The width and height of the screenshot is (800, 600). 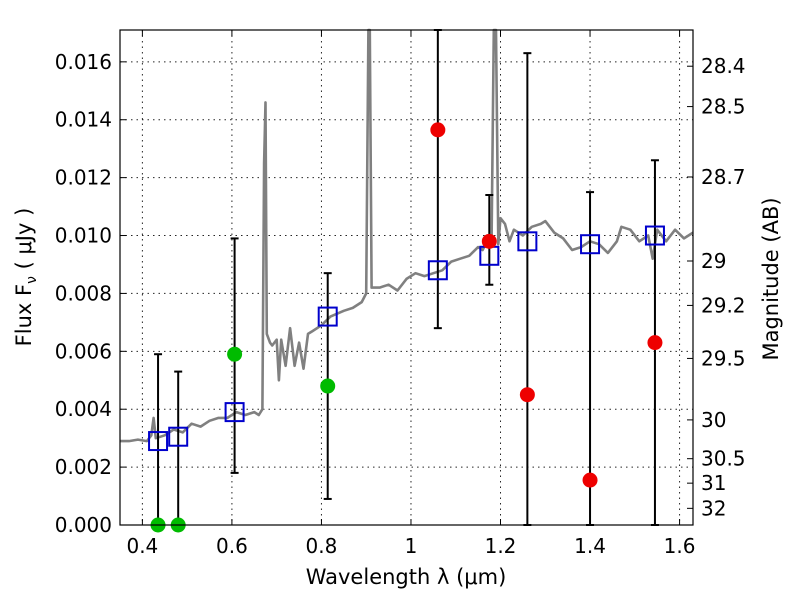 I want to click on y-axis-label-units: ( μJy ), so click(x=24, y=242).